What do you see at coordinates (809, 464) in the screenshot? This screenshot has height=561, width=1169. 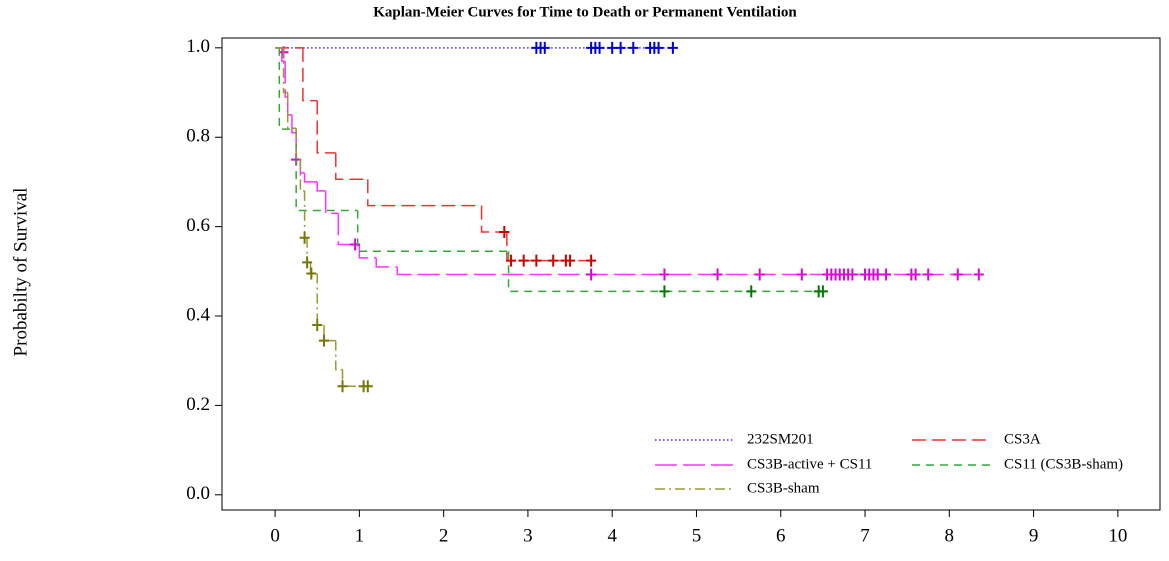 I see `legend-label: CS3B-active + CS11` at bounding box center [809, 464].